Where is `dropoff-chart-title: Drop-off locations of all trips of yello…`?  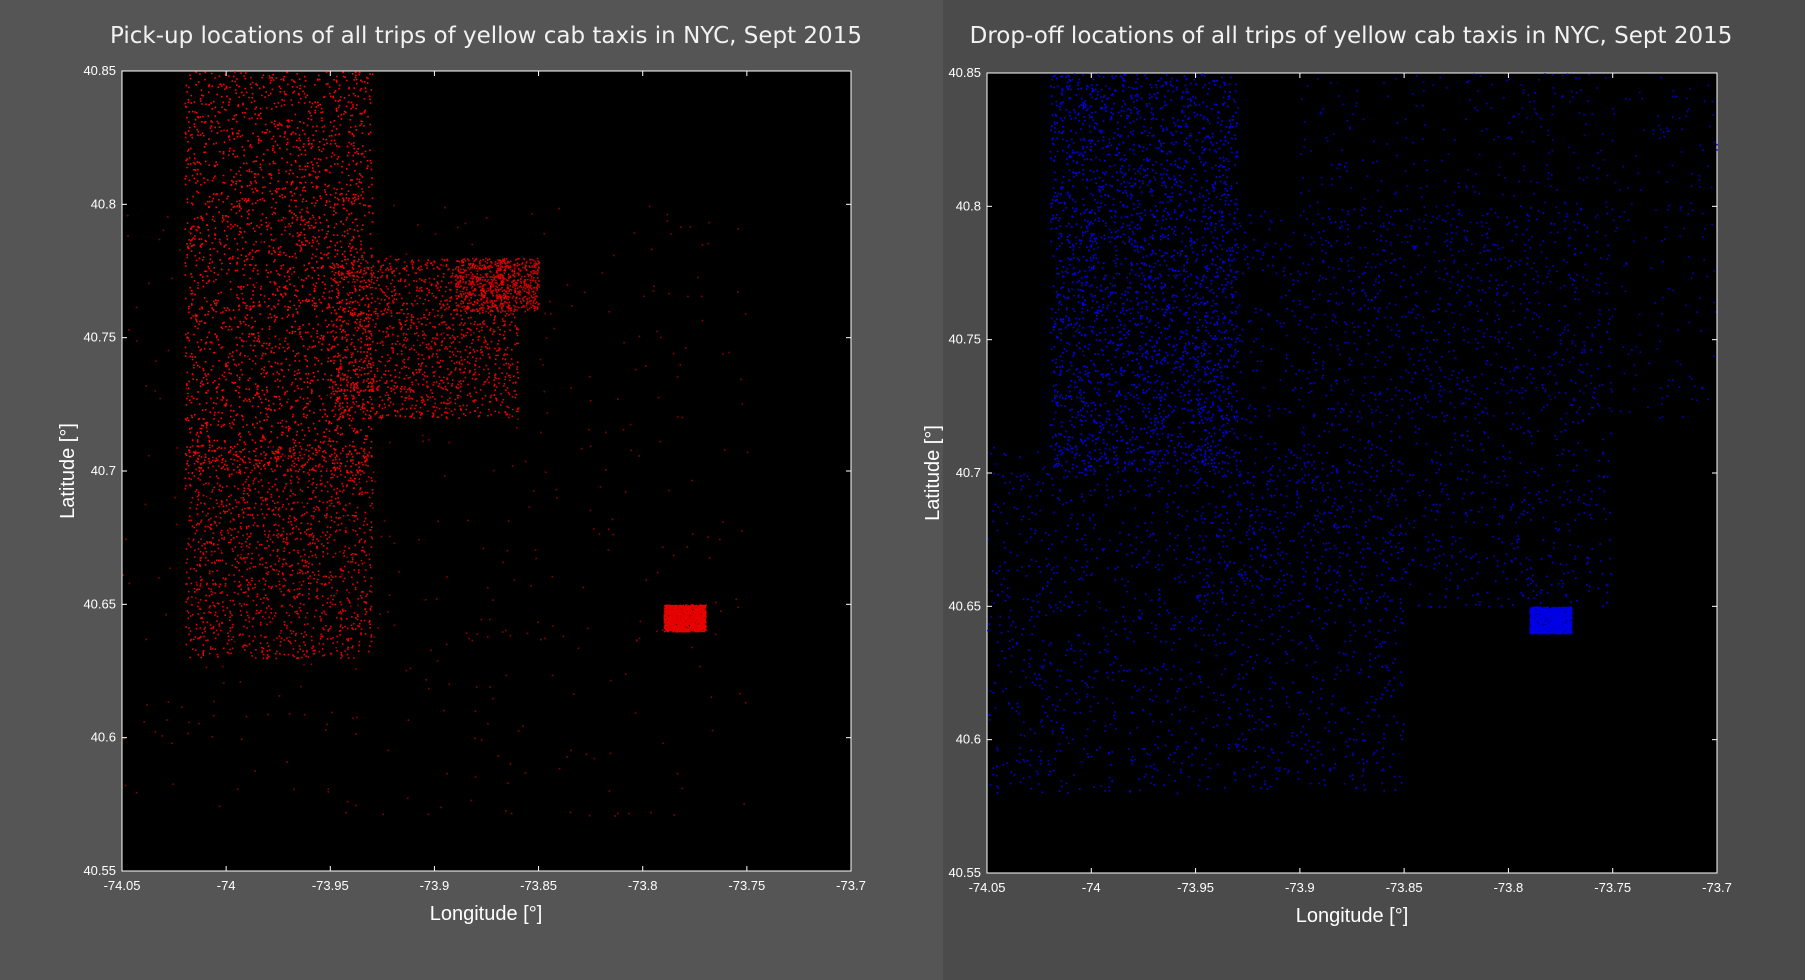
dropoff-chart-title: Drop-off locations of all trips of yello… is located at coordinates (1351, 36).